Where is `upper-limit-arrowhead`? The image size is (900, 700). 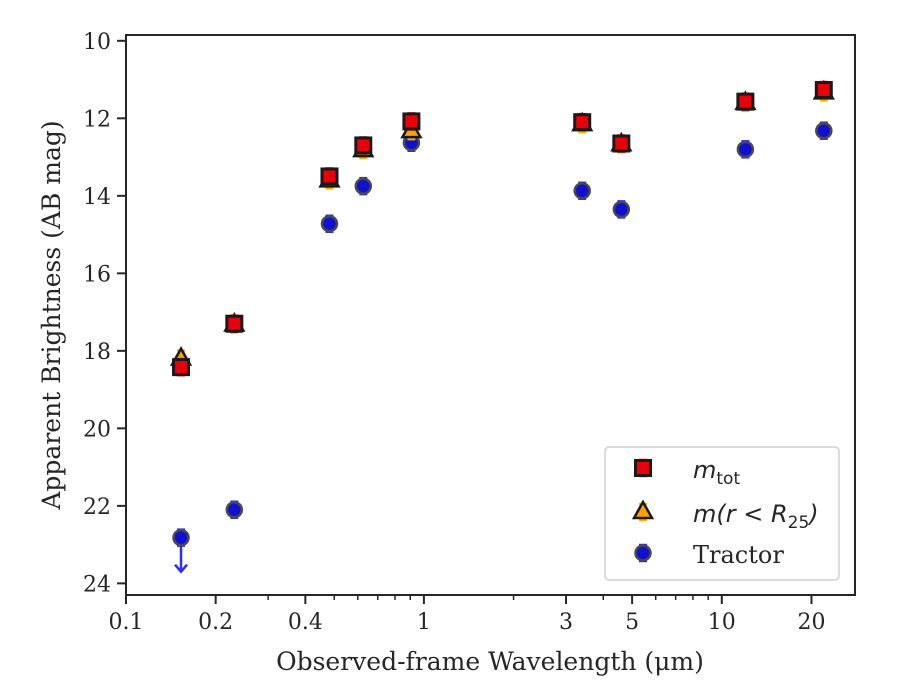
upper-limit-arrowhead is located at coordinates (181, 568).